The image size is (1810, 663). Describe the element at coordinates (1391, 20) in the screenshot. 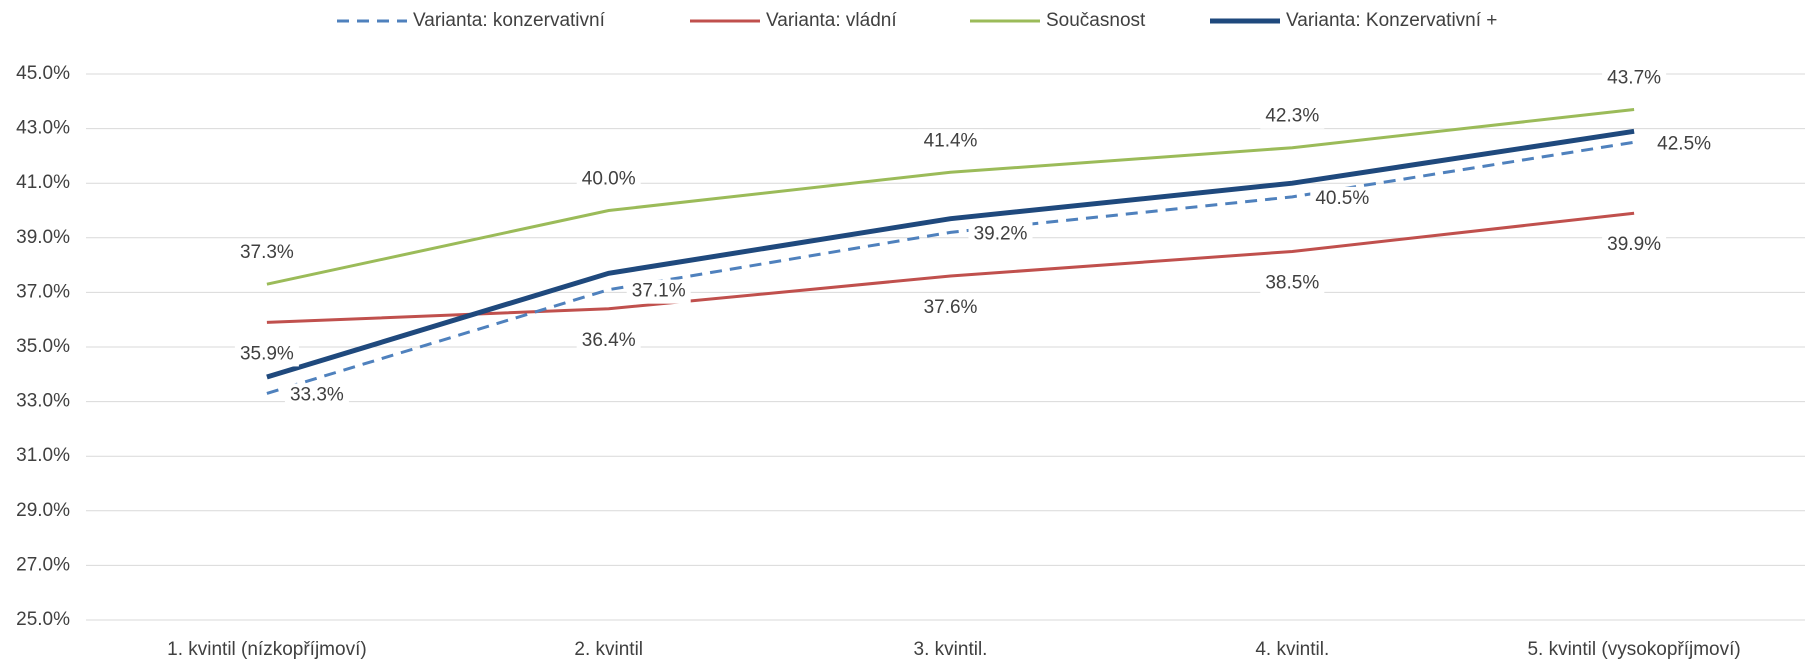

I see `legend-label: Varianta: Konzervativní +` at that location.